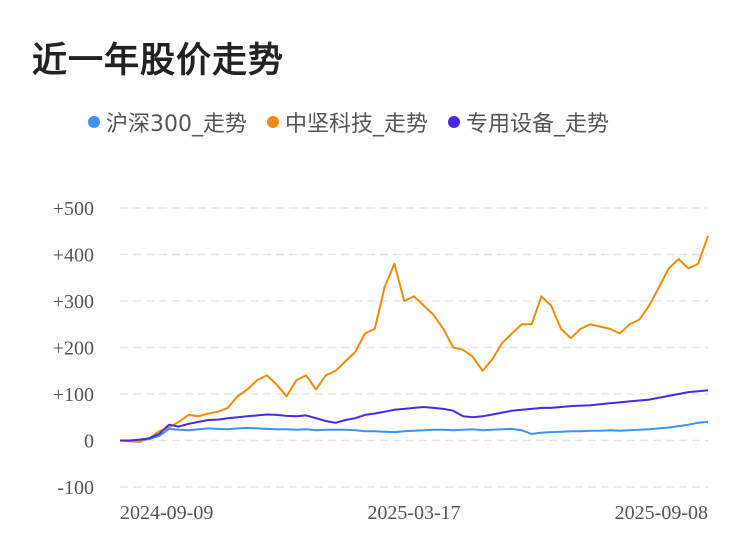 The image size is (750, 558). What do you see at coordinates (94, 122) in the screenshot?
I see `legend-dot-hs300` at bounding box center [94, 122].